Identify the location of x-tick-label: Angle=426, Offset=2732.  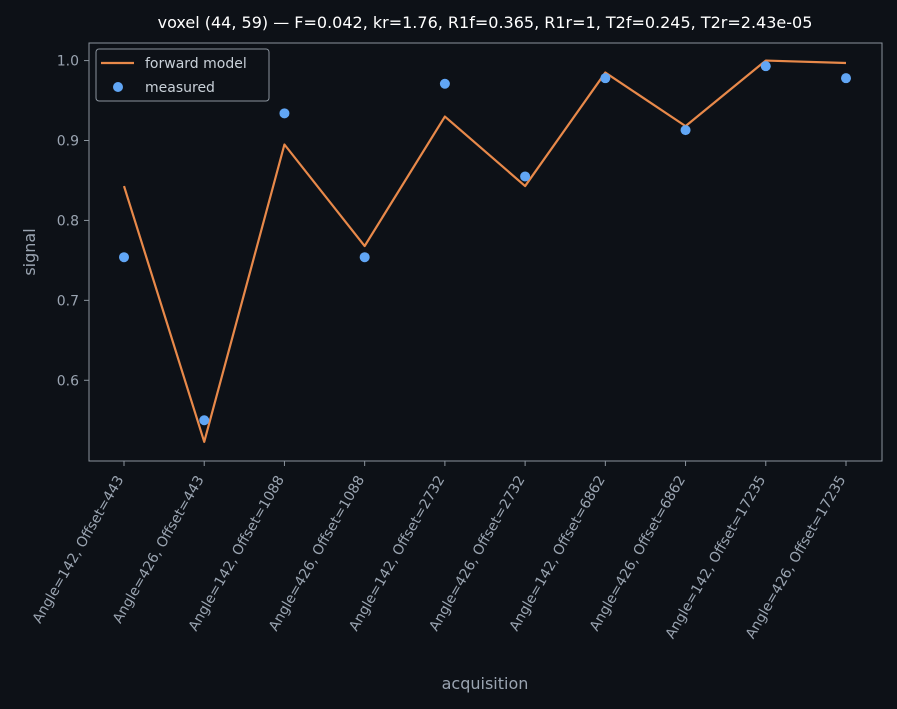
(477, 553).